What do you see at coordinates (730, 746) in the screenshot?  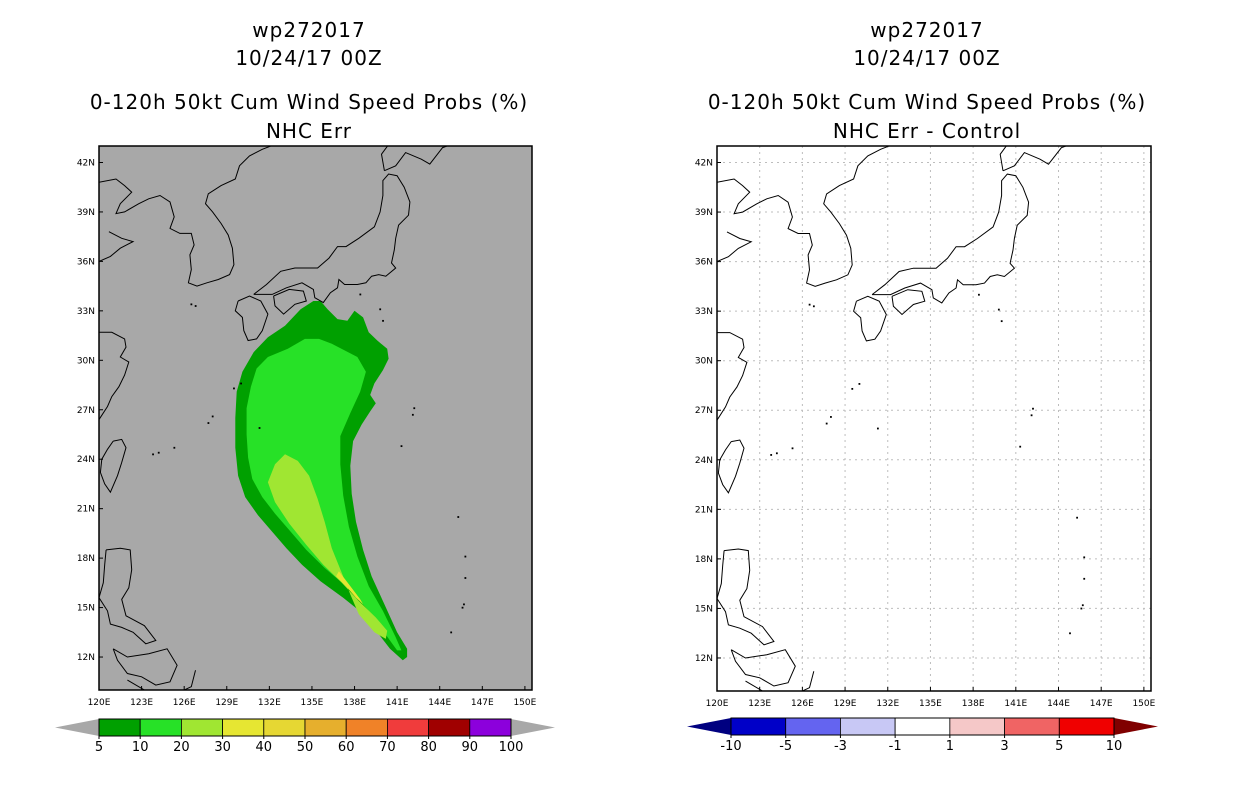 I see `colorbar-label-0: -10` at bounding box center [730, 746].